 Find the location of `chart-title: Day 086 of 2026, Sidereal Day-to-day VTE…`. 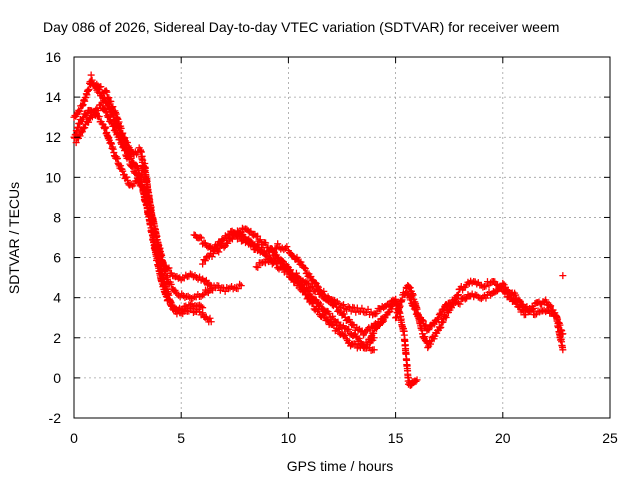

chart-title: Day 086 of 2026, Sidereal Day-to-day VTE… is located at coordinates (301, 27).